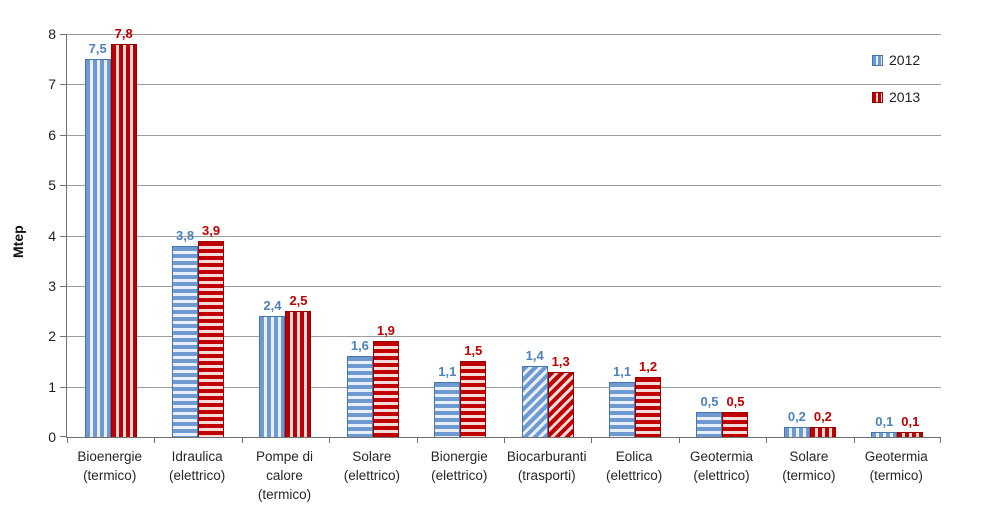 Image resolution: width=999 pixels, height=511 pixels. What do you see at coordinates (185, 235) in the screenshot?
I see `bar-value-label: 3,8` at bounding box center [185, 235].